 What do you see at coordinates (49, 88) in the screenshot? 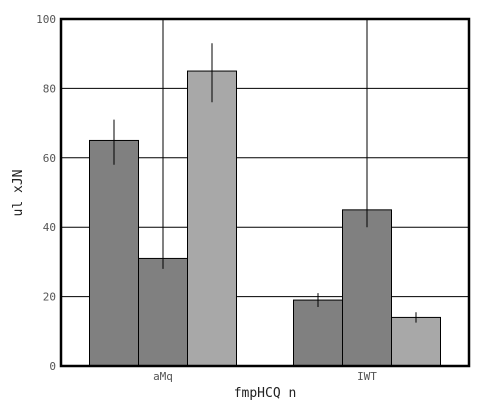
I see `y-tick-label: 80` at bounding box center [49, 88].